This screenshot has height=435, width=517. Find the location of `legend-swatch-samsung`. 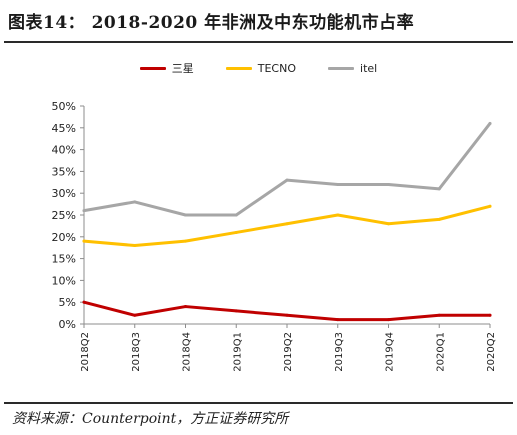

legend-swatch-samsung is located at coordinates (152, 68).